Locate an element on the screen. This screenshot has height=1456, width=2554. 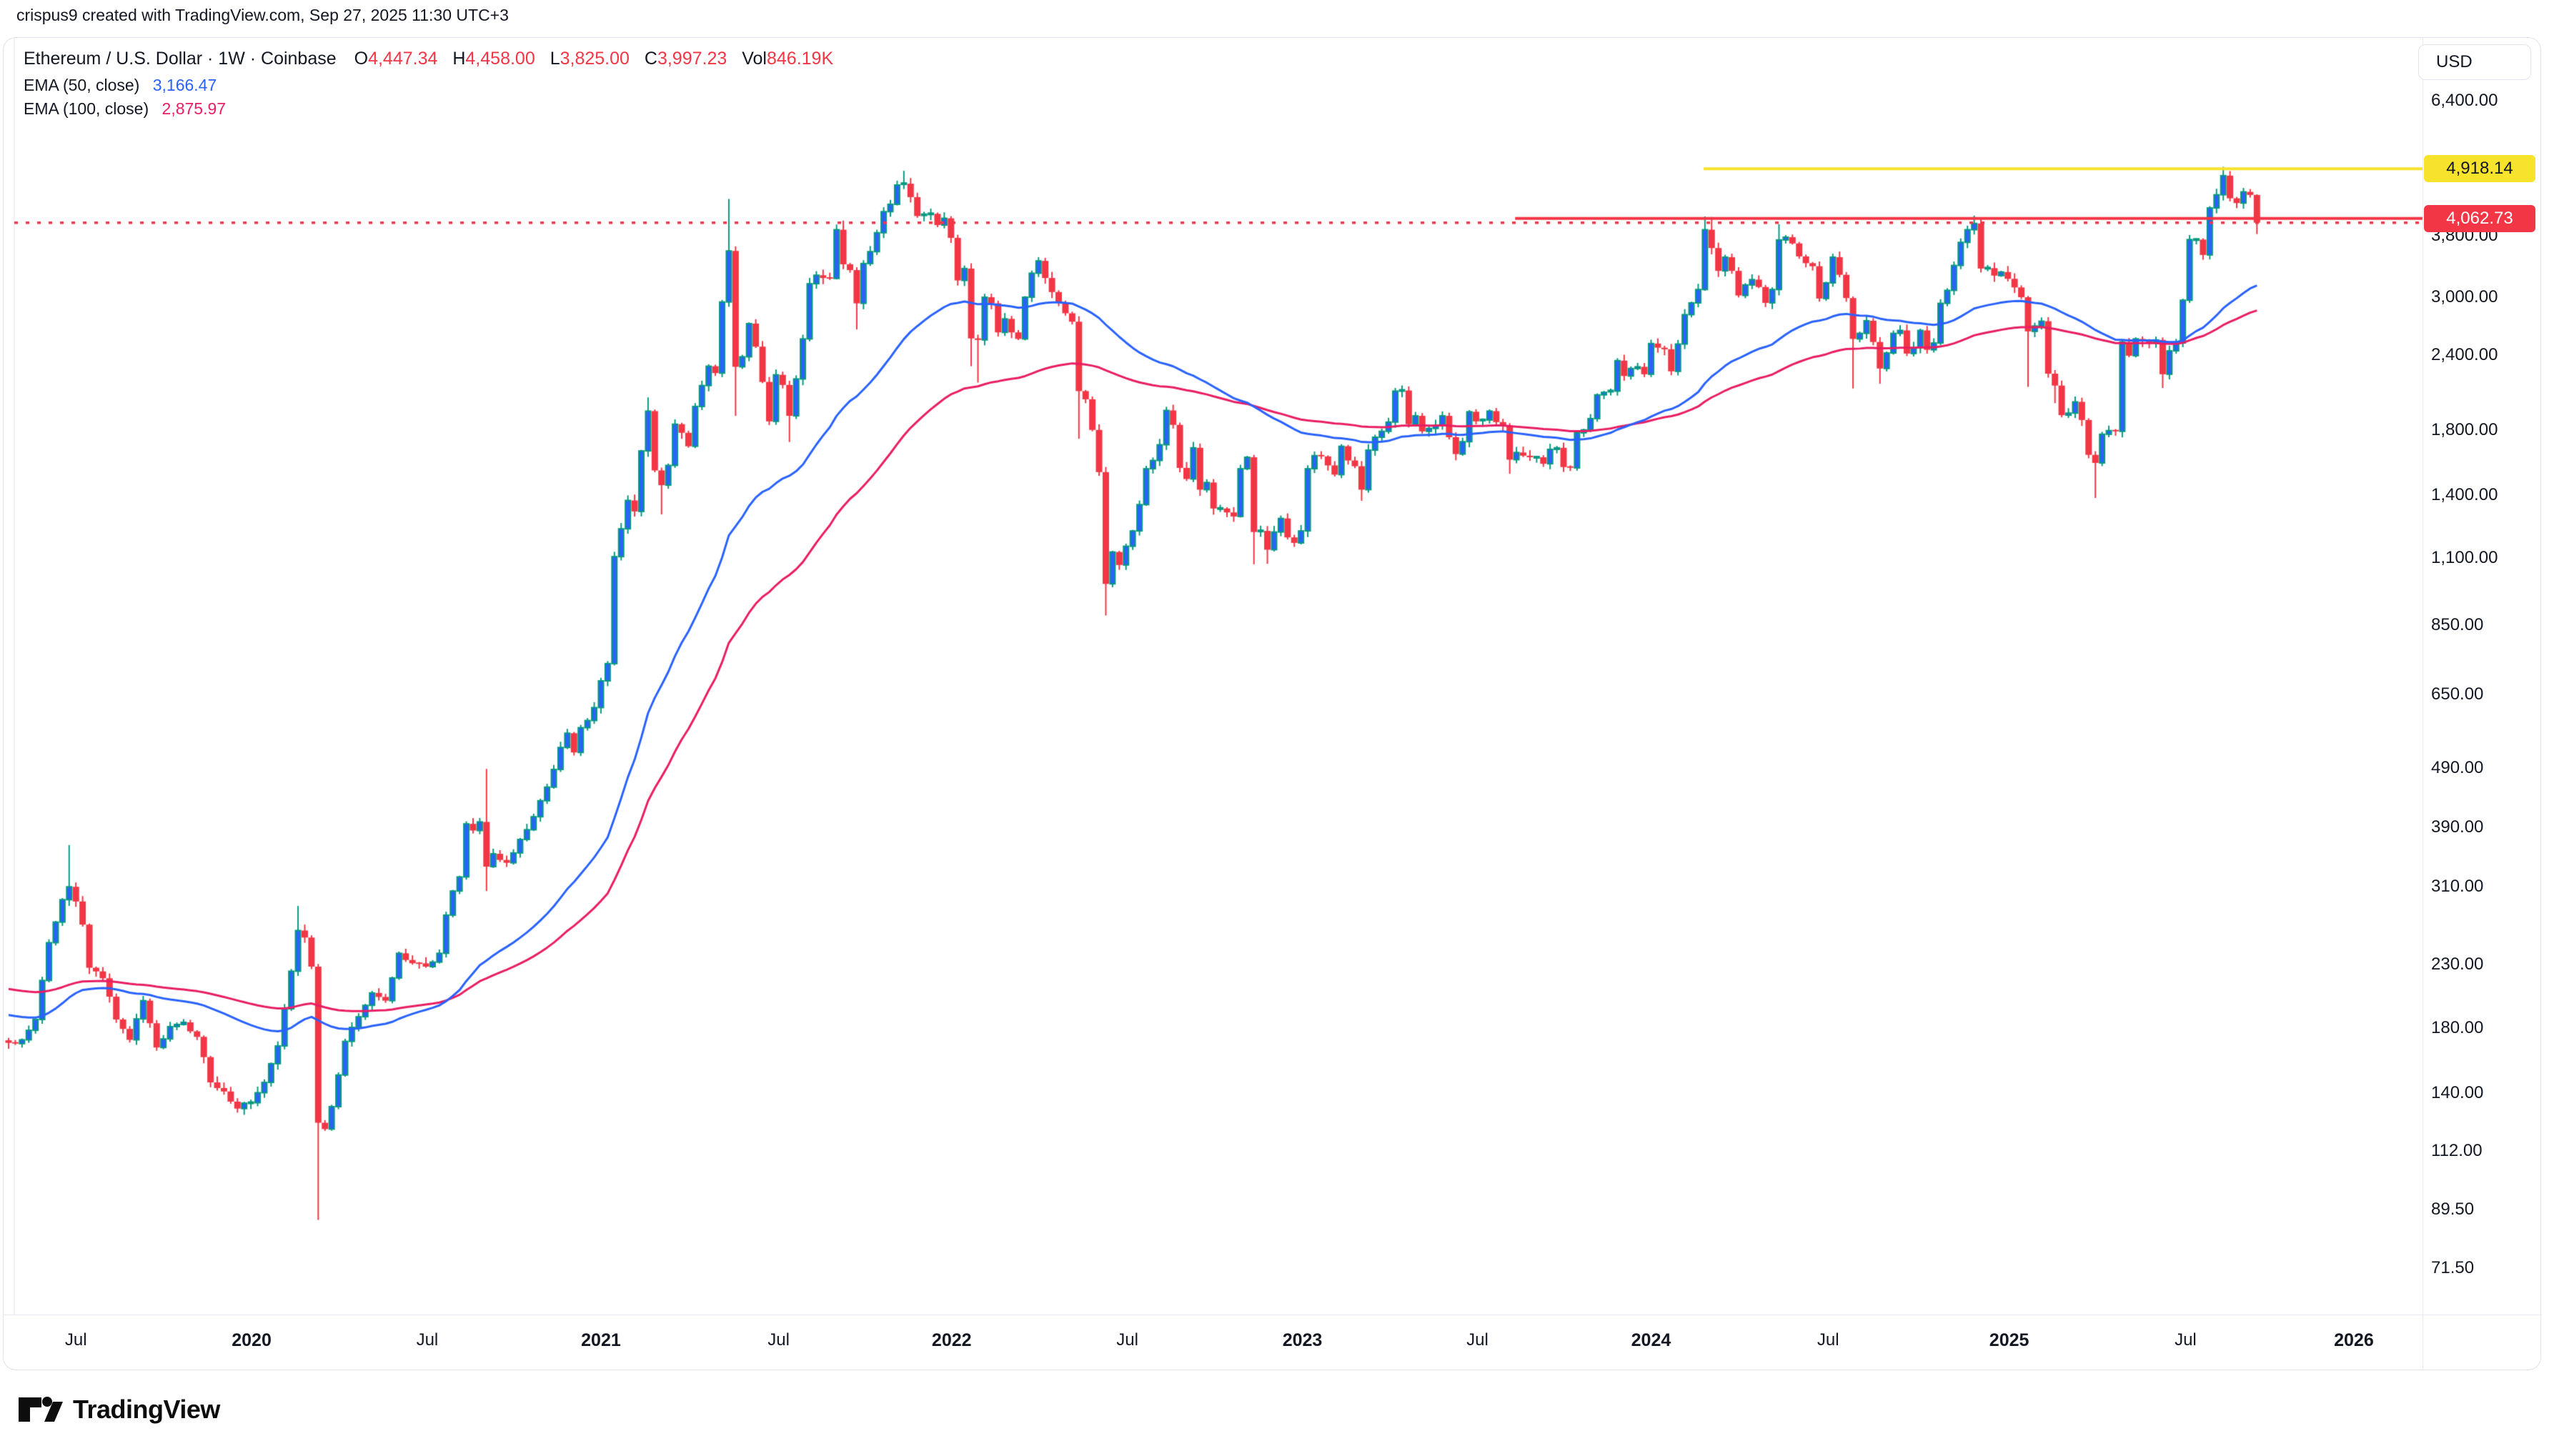
ema100-value: 2,875.97 is located at coordinates (194, 108).